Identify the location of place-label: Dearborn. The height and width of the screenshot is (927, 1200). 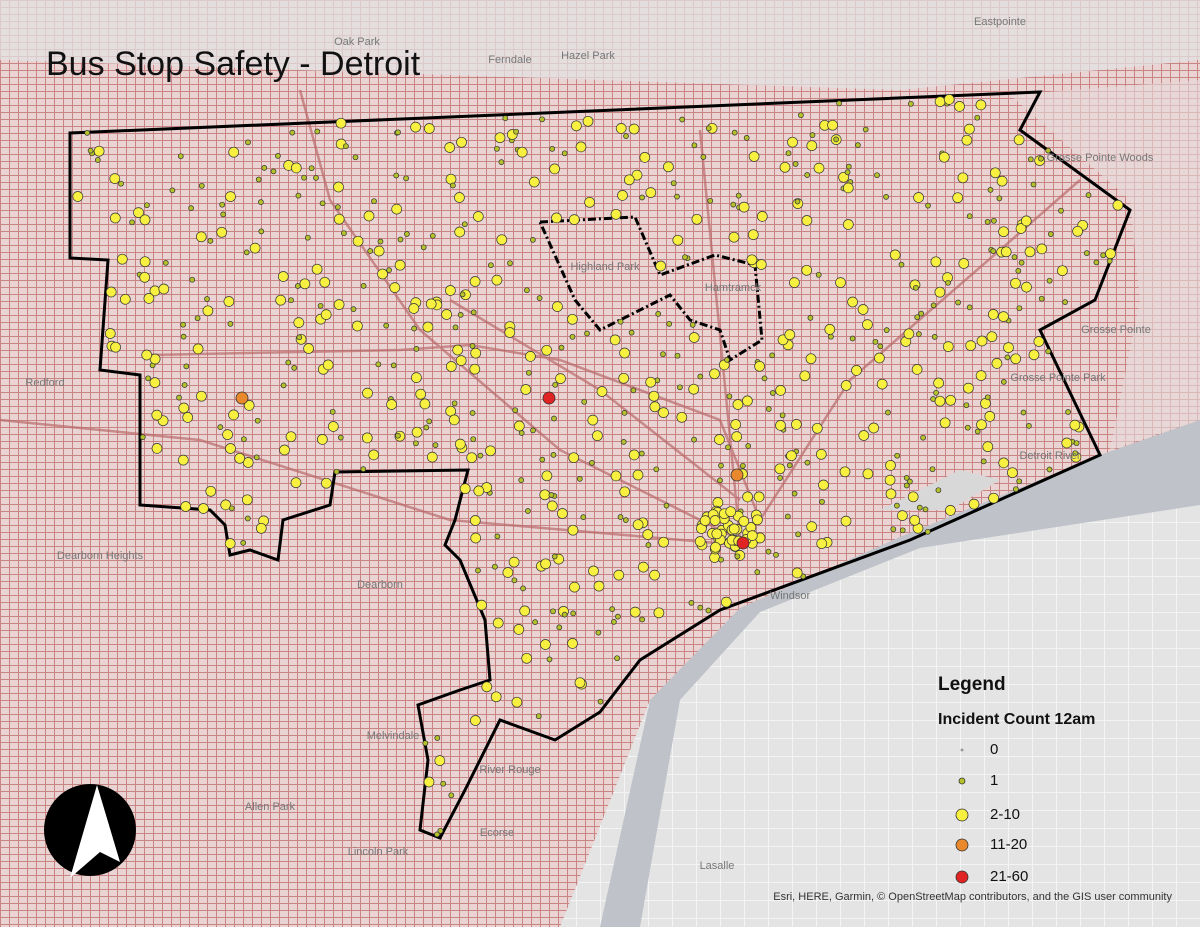
(380, 585).